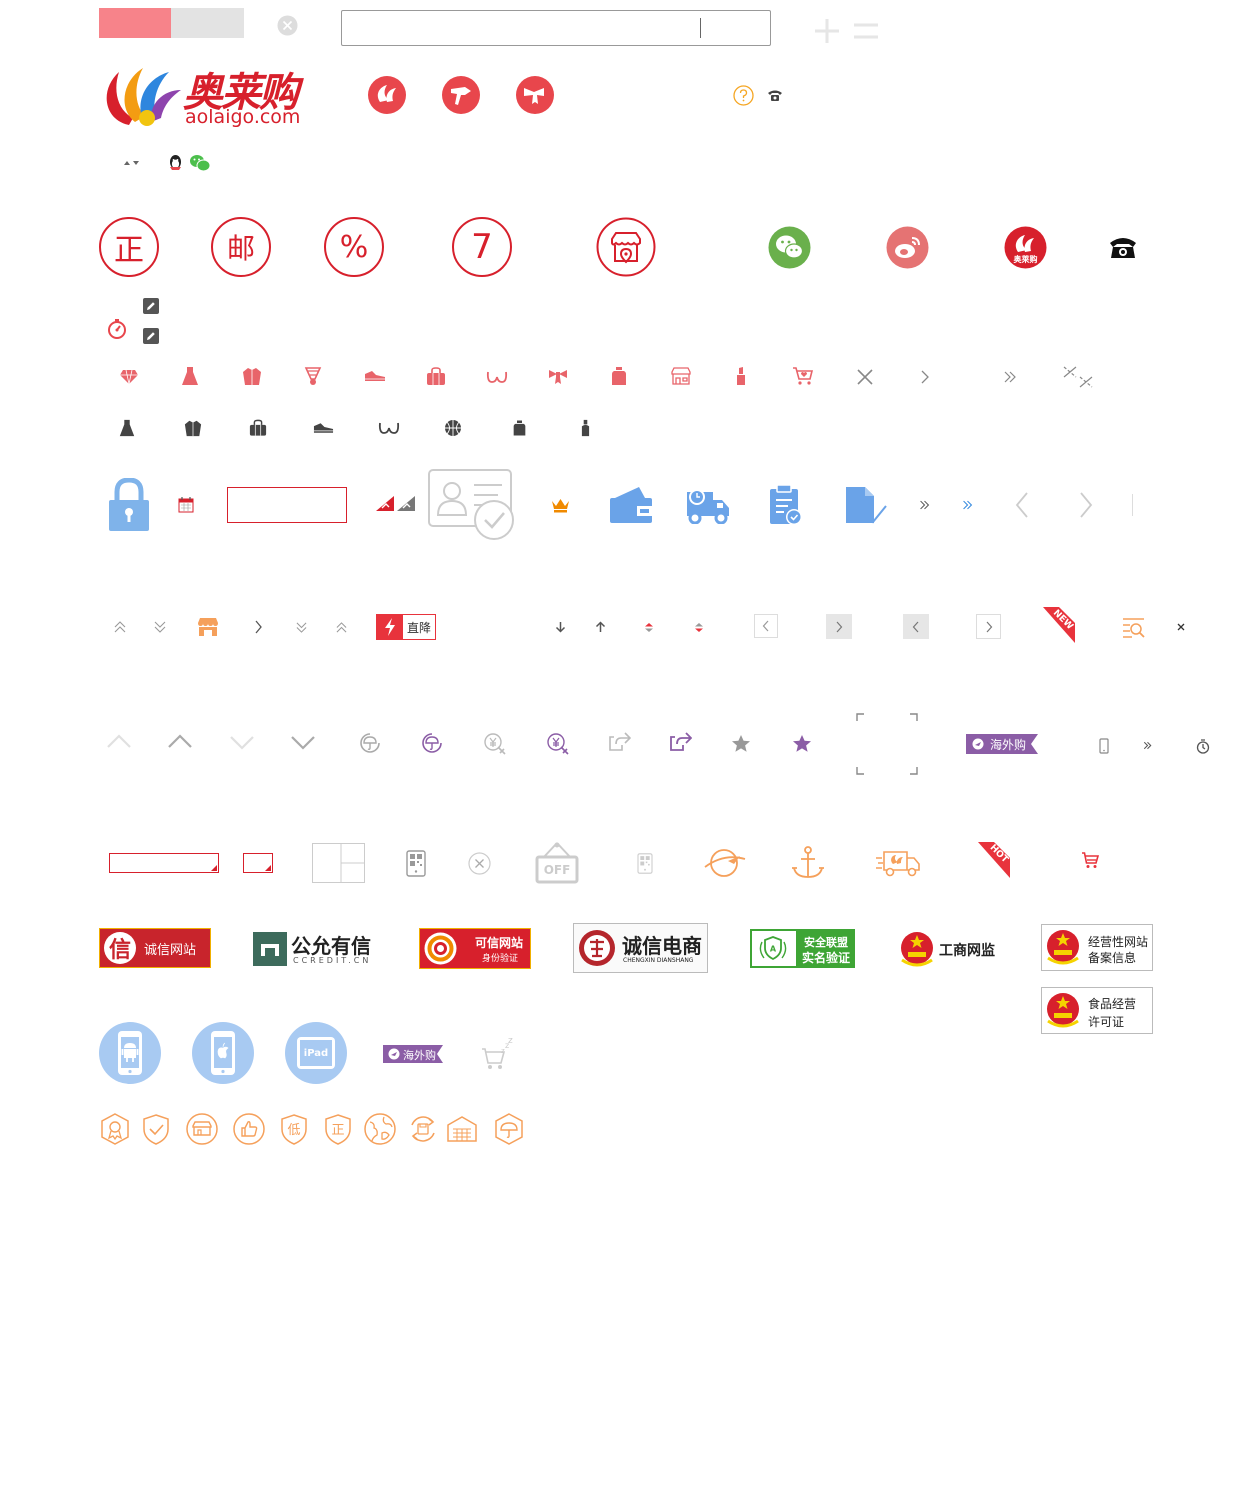  Describe the element at coordinates (560, 627) in the screenshot. I see `arrow-down-icon` at that location.